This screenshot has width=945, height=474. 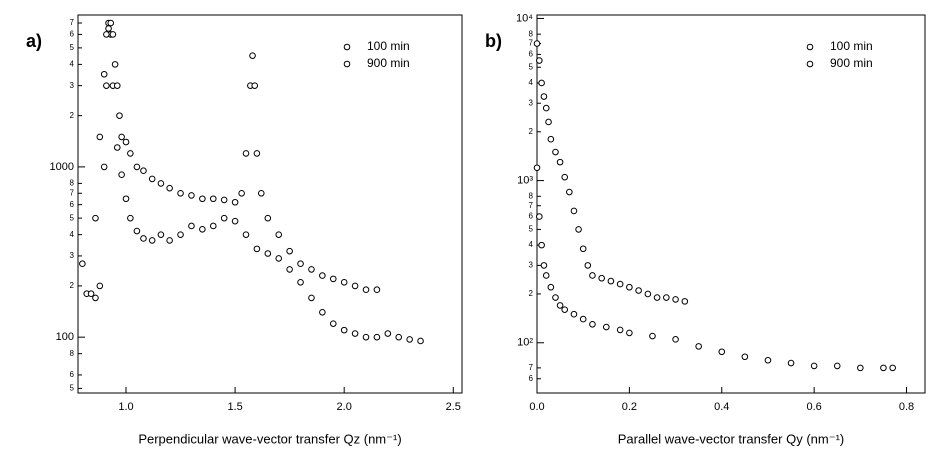 I want to click on y-tick-label: 7, so click(x=72, y=22).